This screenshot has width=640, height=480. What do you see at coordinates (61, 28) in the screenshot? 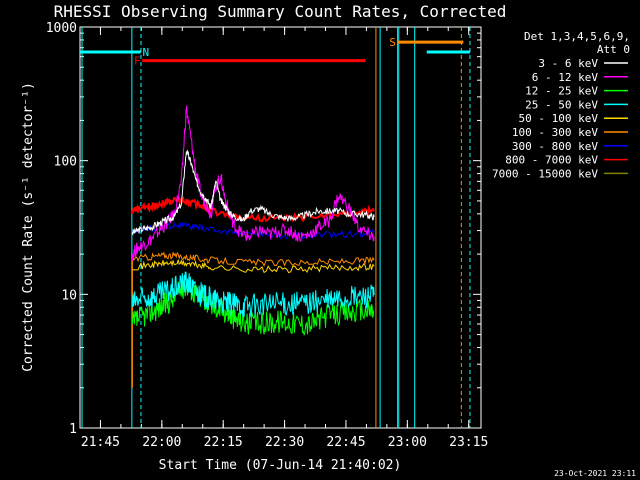
I see `y-tick-label: 1000` at bounding box center [61, 28].